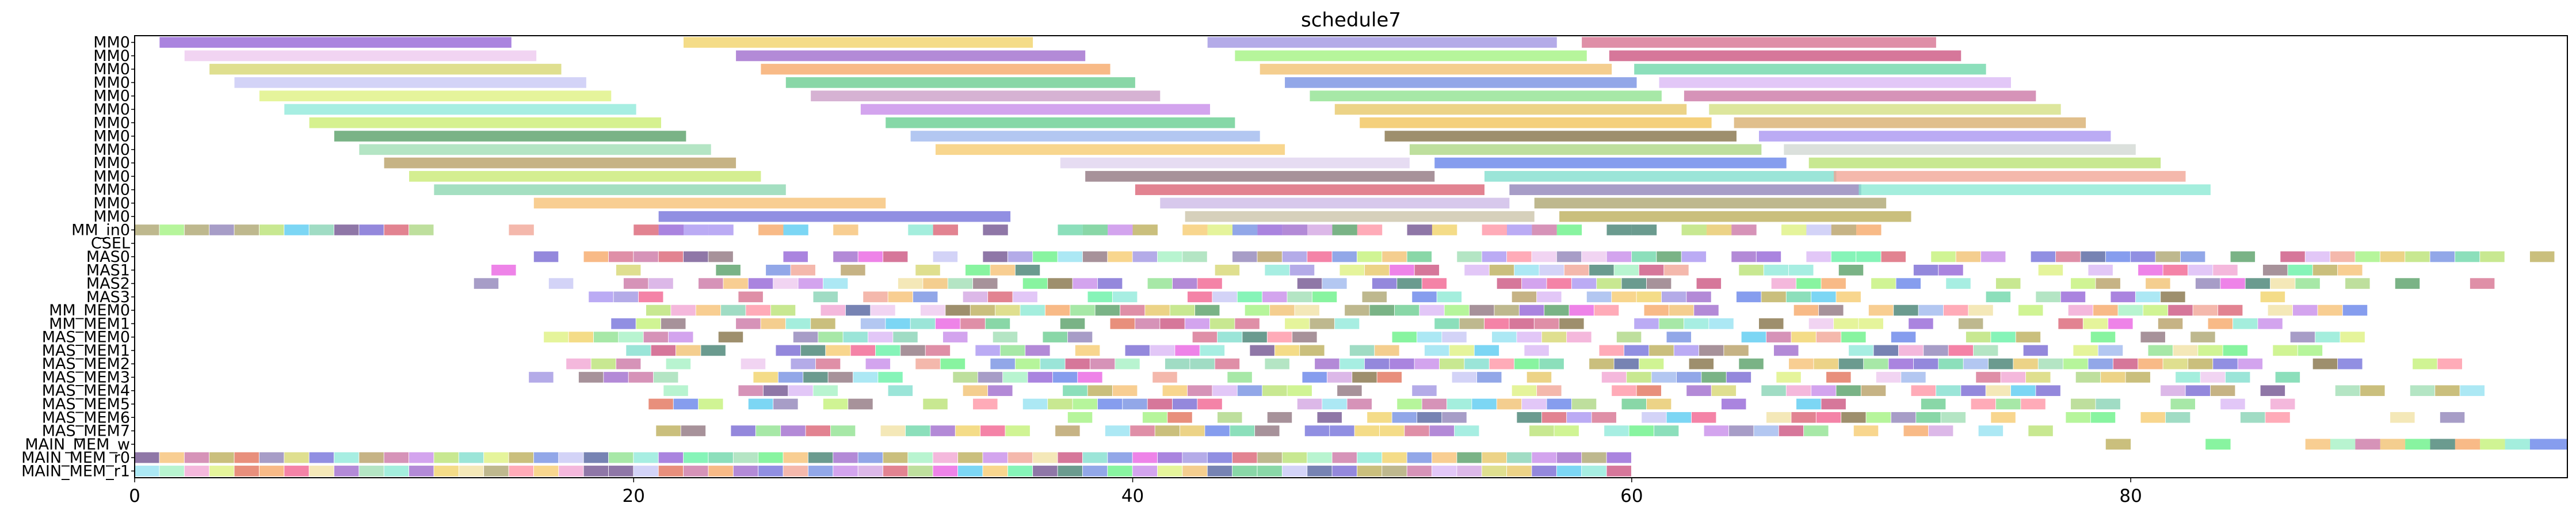  Describe the element at coordinates (634, 496) in the screenshot. I see `x-tick-label: 20` at that location.